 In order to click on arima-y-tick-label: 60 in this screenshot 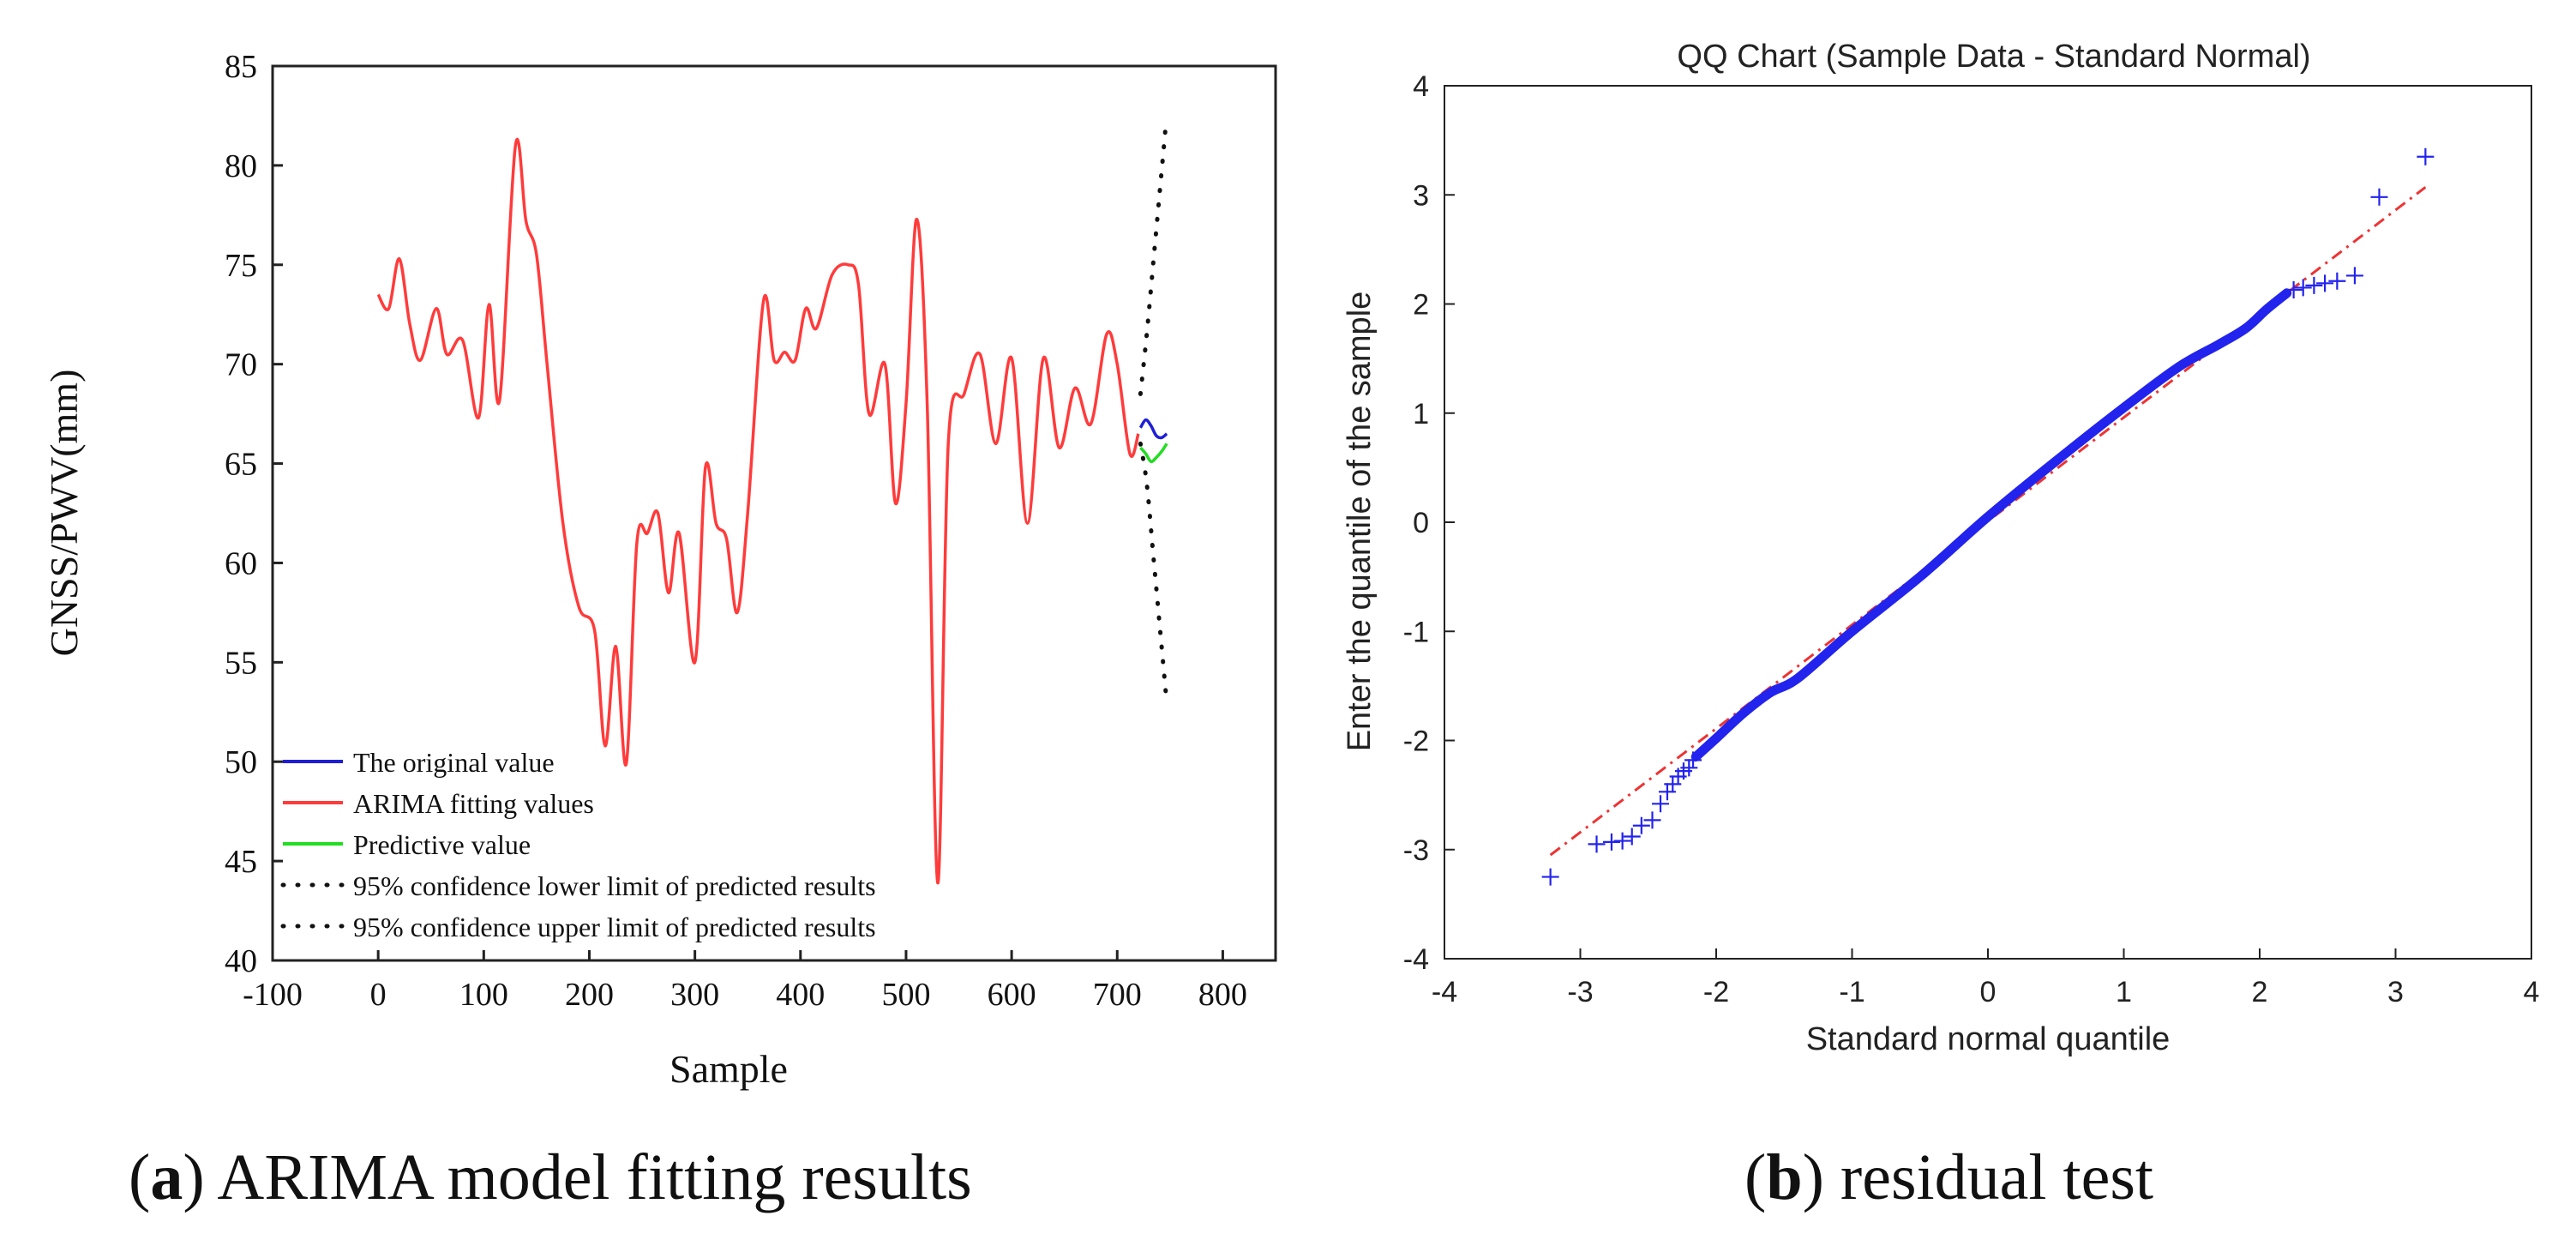, I will do `click(241, 563)`.